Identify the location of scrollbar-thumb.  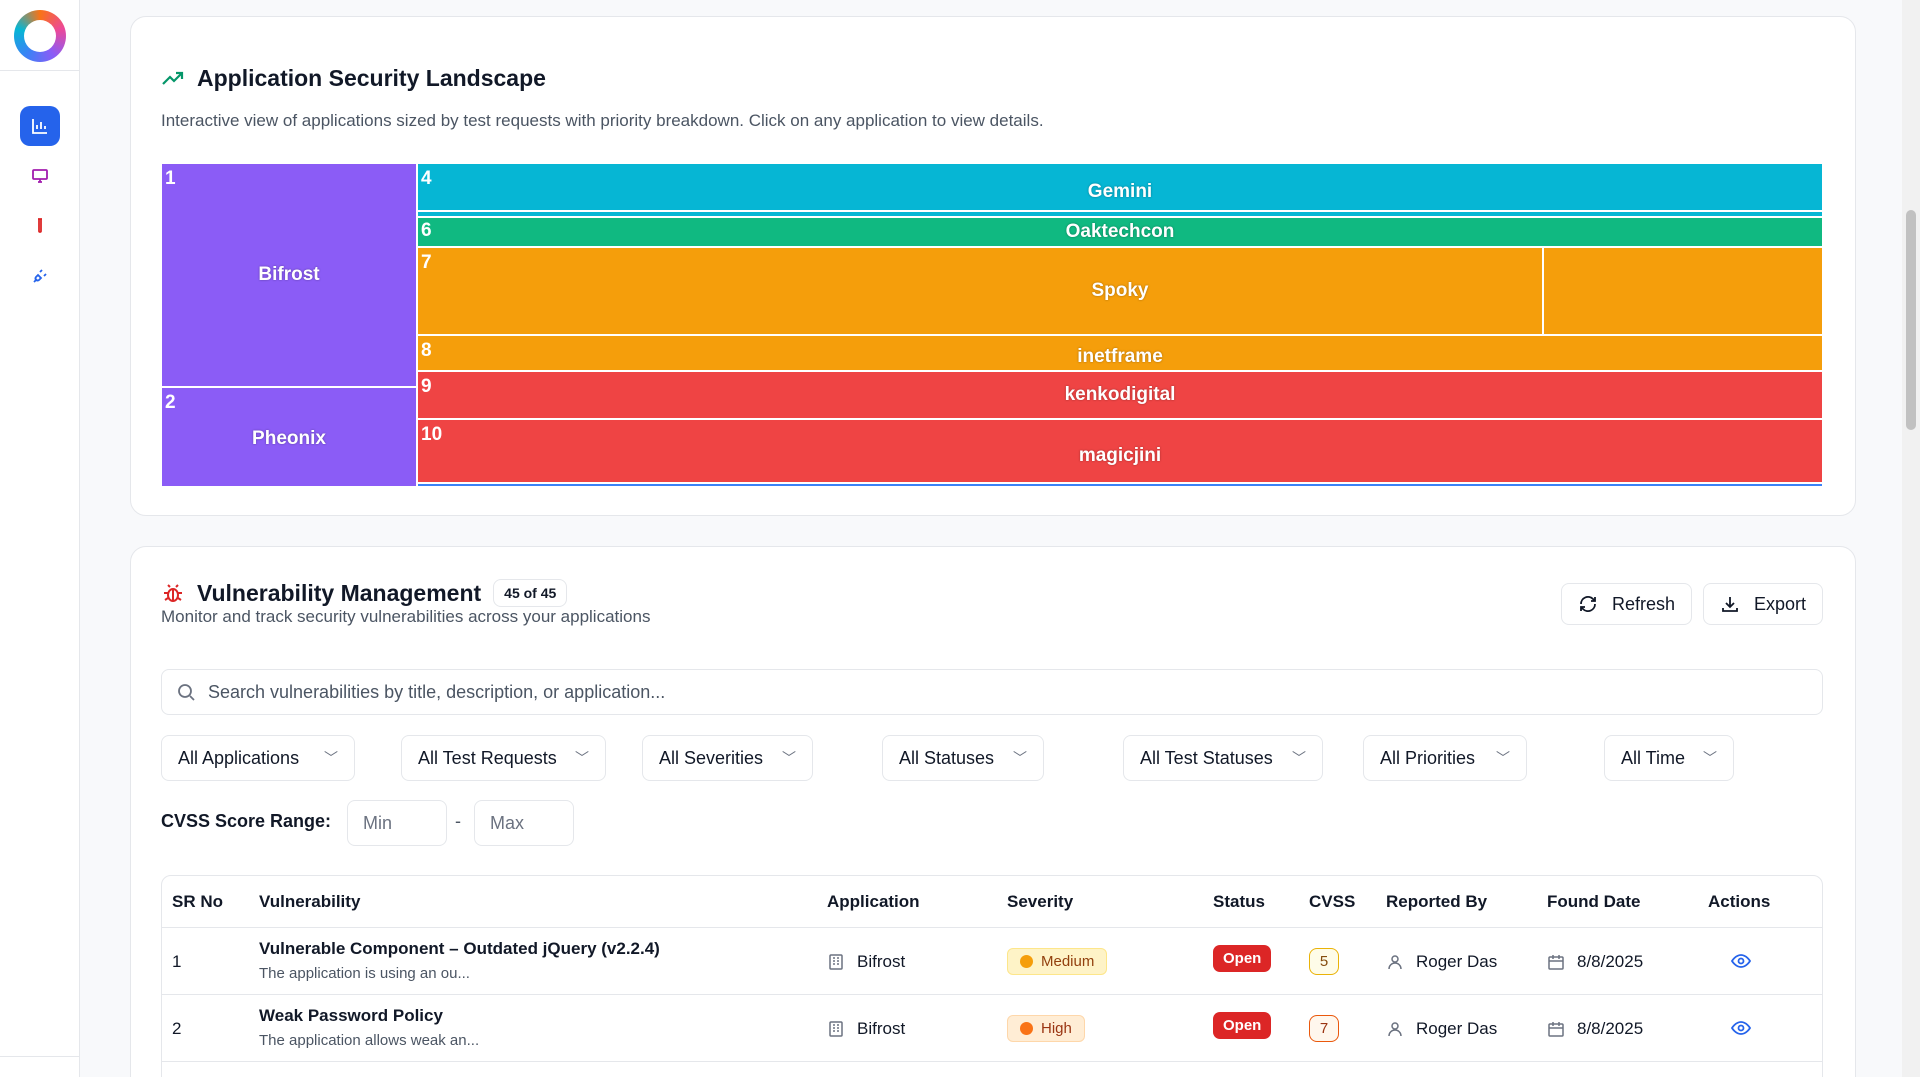
(1911, 320).